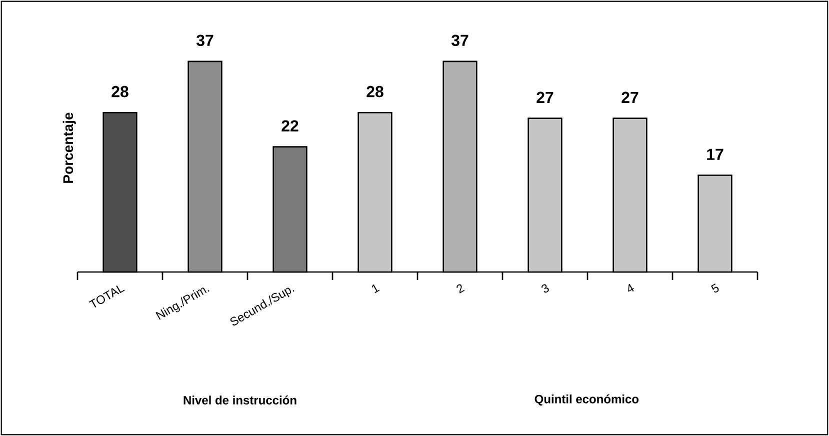 The width and height of the screenshot is (829, 436). I want to click on y-axis-title: Porcentaje, so click(69, 147).